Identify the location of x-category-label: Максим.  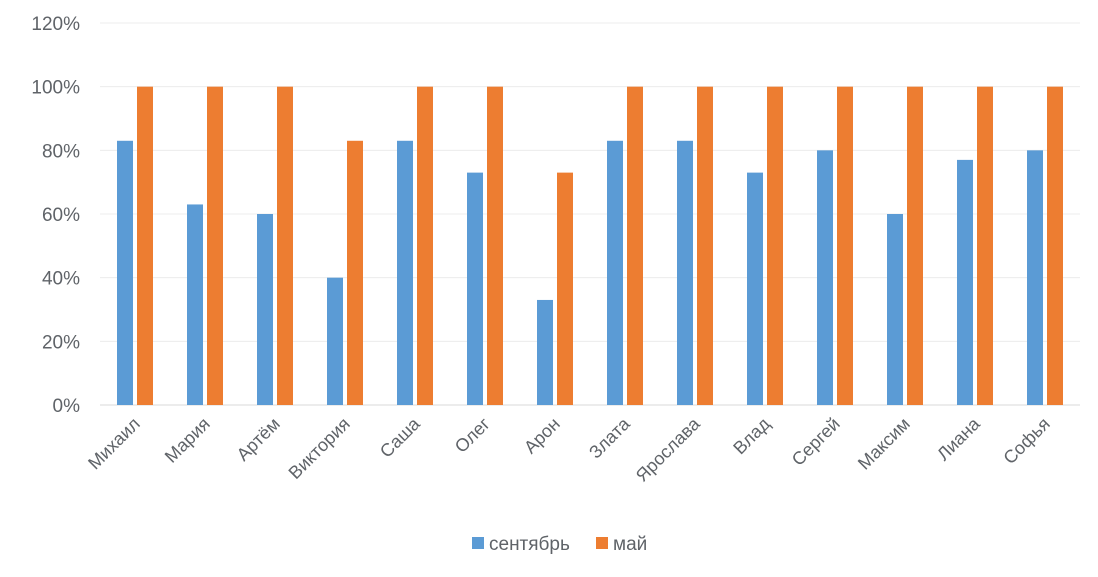
(884, 444).